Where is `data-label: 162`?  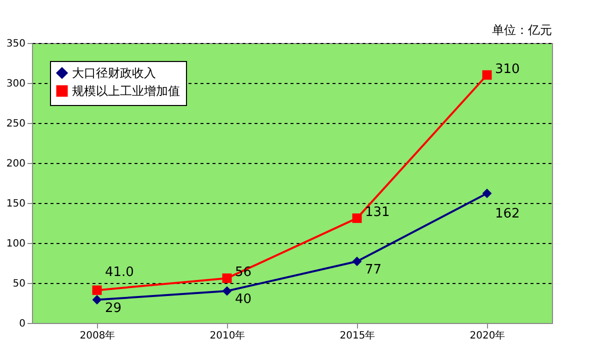
data-label: 162 is located at coordinates (507, 214).